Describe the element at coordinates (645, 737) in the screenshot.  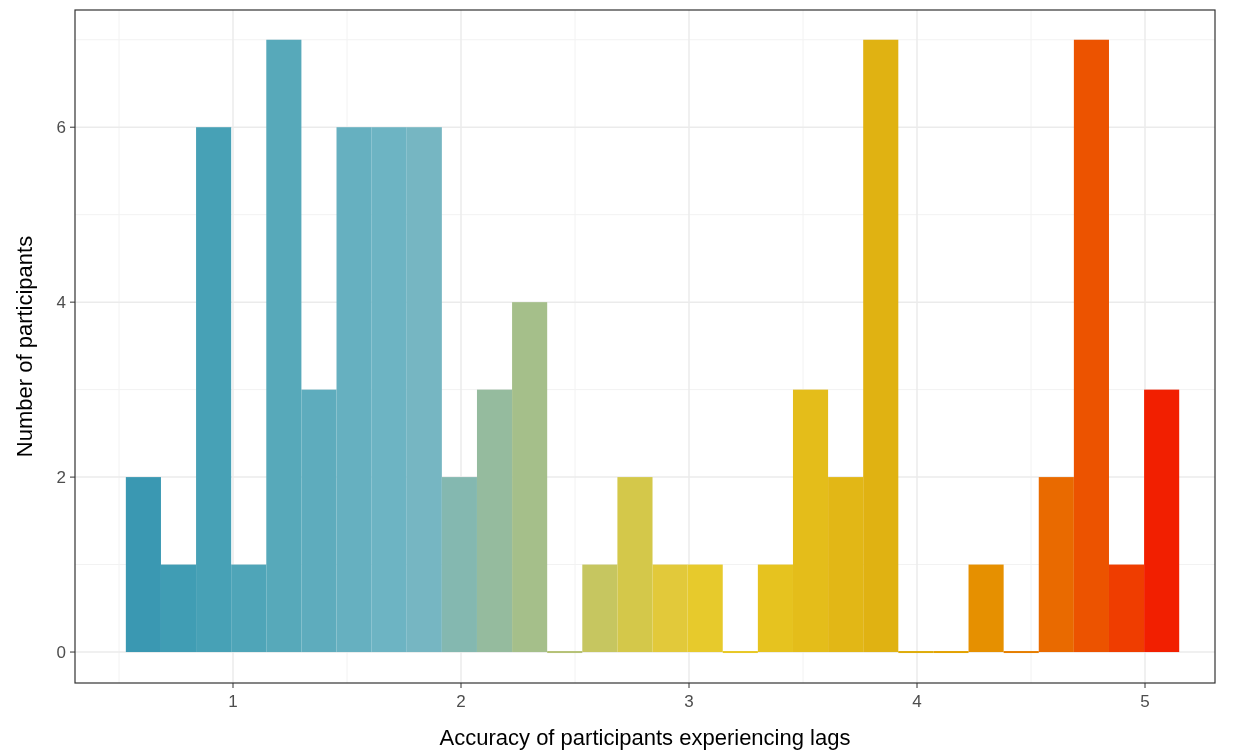
I see `x-axis-title: Accuracy of participants experiencing lags` at that location.